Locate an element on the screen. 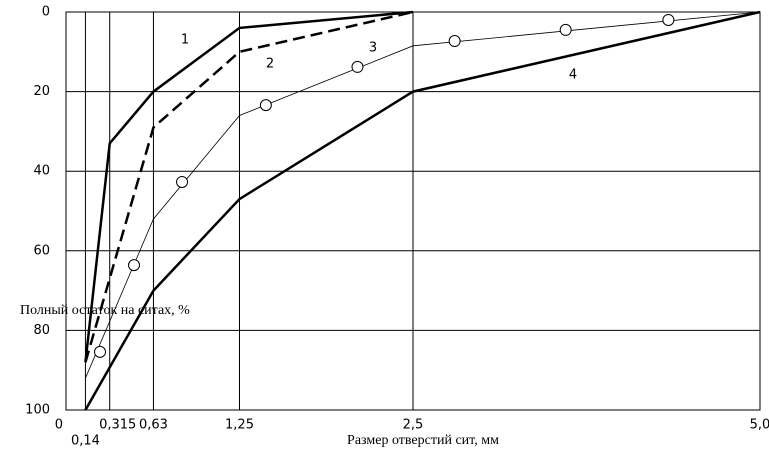  x-tick-label: 0 is located at coordinates (59, 425).